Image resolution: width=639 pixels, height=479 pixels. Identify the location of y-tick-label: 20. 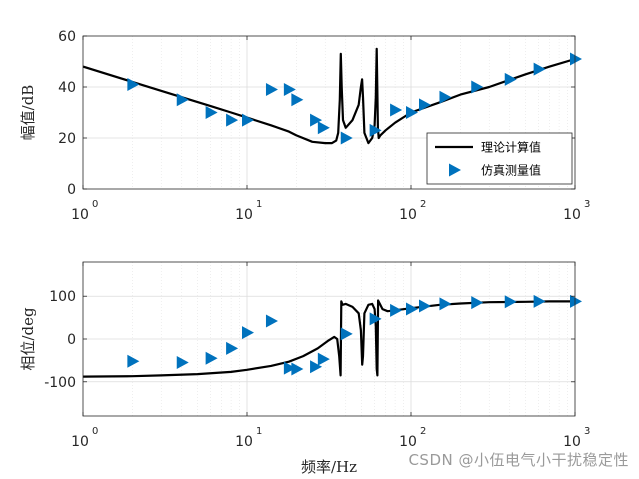
(67, 139).